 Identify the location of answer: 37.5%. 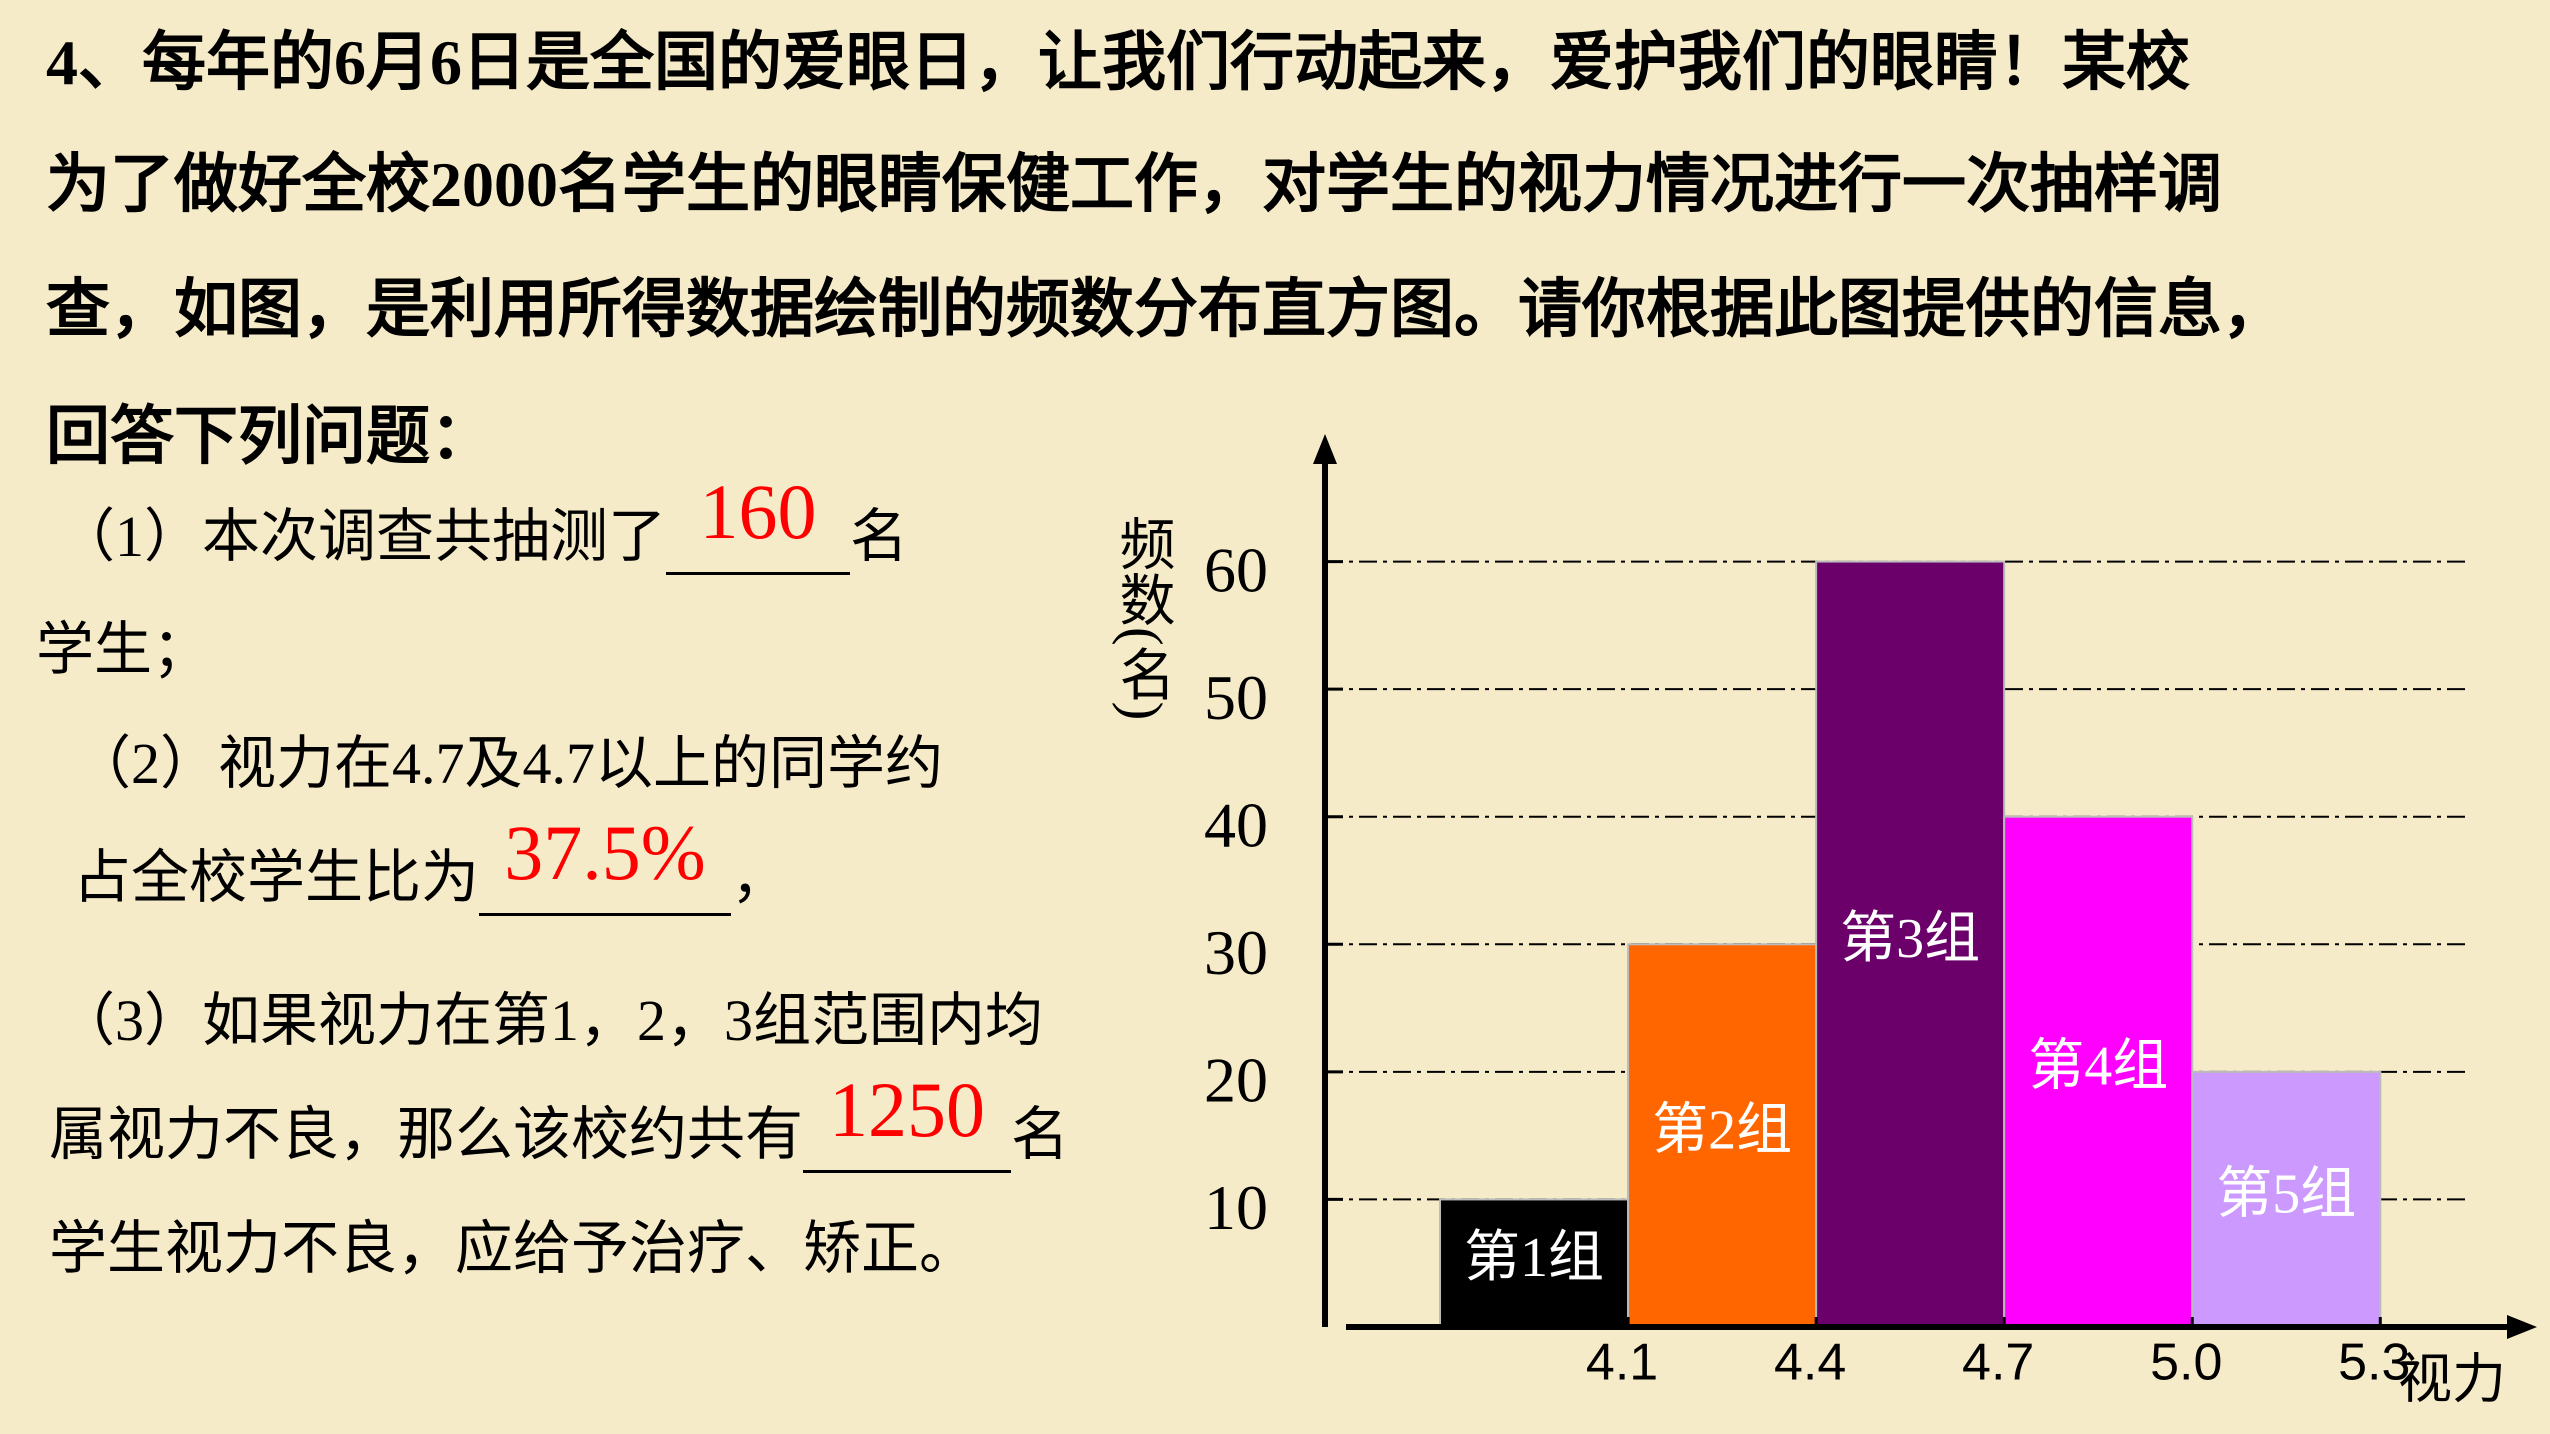
(605, 852).